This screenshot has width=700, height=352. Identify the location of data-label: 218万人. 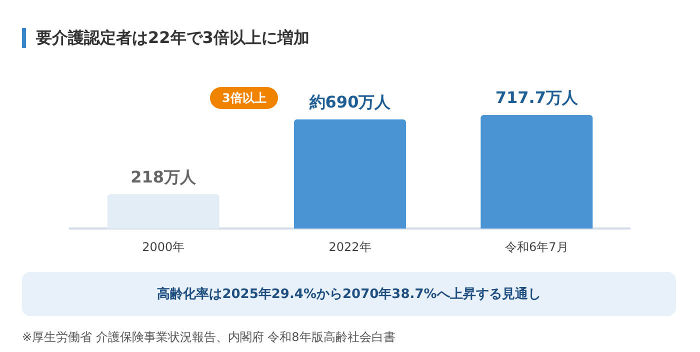
(164, 176).